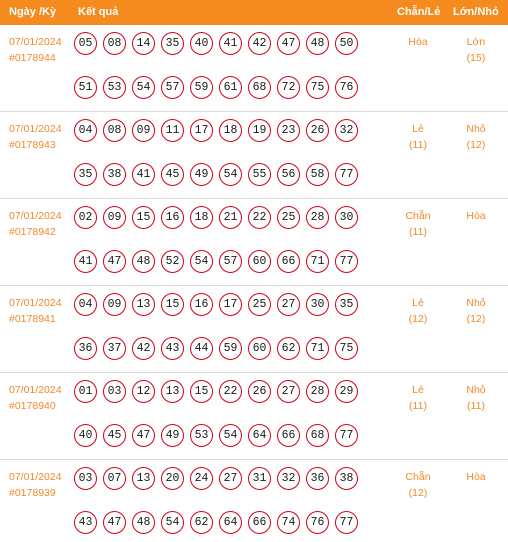 The image size is (508, 542). What do you see at coordinates (85, 391) in the screenshot?
I see `number-ball: 01` at bounding box center [85, 391].